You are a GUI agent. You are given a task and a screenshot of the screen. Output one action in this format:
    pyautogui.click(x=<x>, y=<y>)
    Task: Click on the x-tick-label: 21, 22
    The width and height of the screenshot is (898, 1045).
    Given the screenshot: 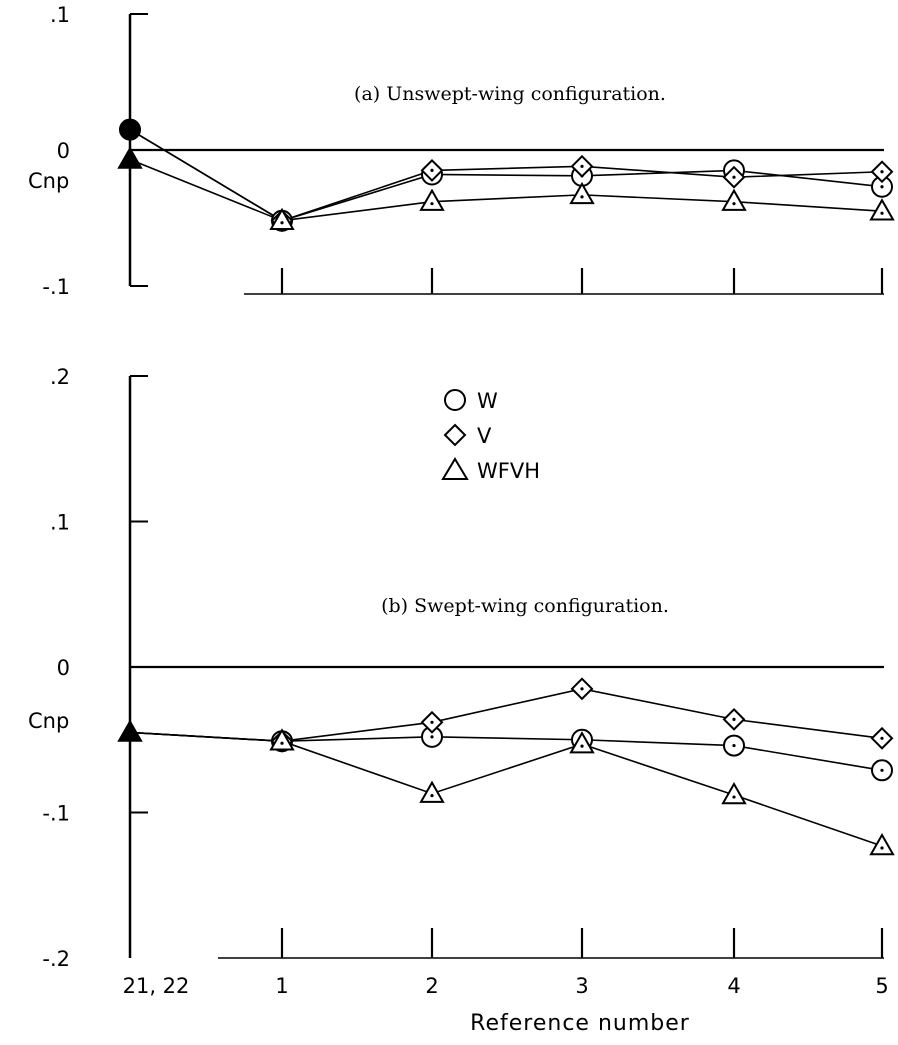 What is the action you would take?
    pyautogui.click(x=156, y=986)
    